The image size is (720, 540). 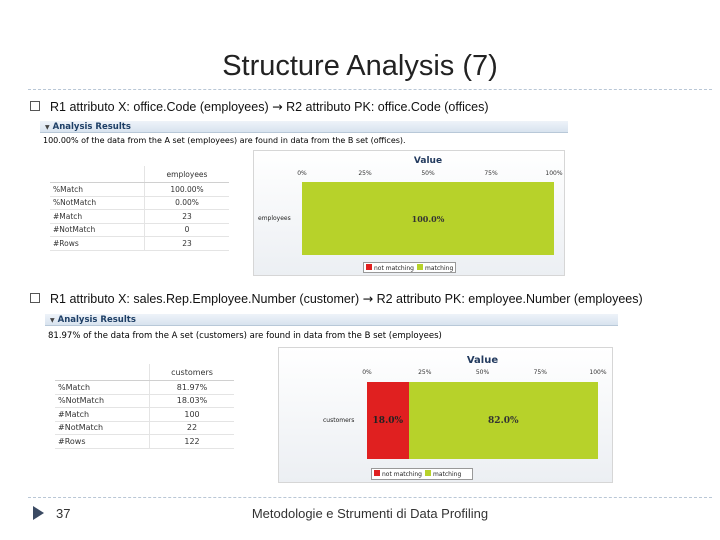 I want to click on bar-data-label: 100.0%, so click(x=428, y=218).